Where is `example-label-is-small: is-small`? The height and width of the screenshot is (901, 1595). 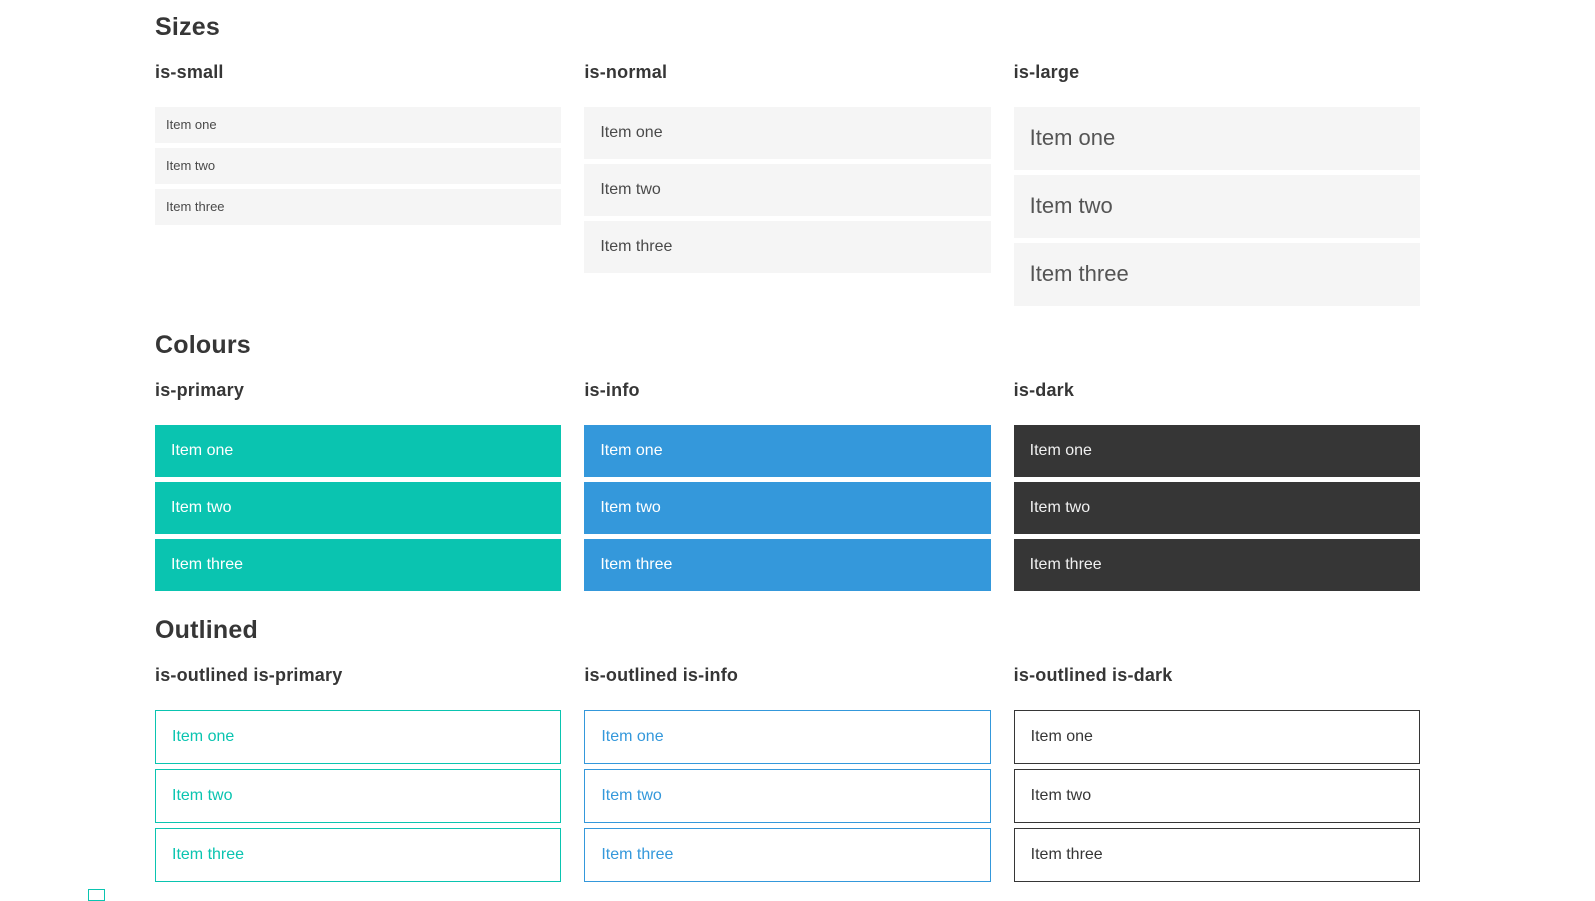
example-label-is-small: is-small is located at coordinates (189, 72).